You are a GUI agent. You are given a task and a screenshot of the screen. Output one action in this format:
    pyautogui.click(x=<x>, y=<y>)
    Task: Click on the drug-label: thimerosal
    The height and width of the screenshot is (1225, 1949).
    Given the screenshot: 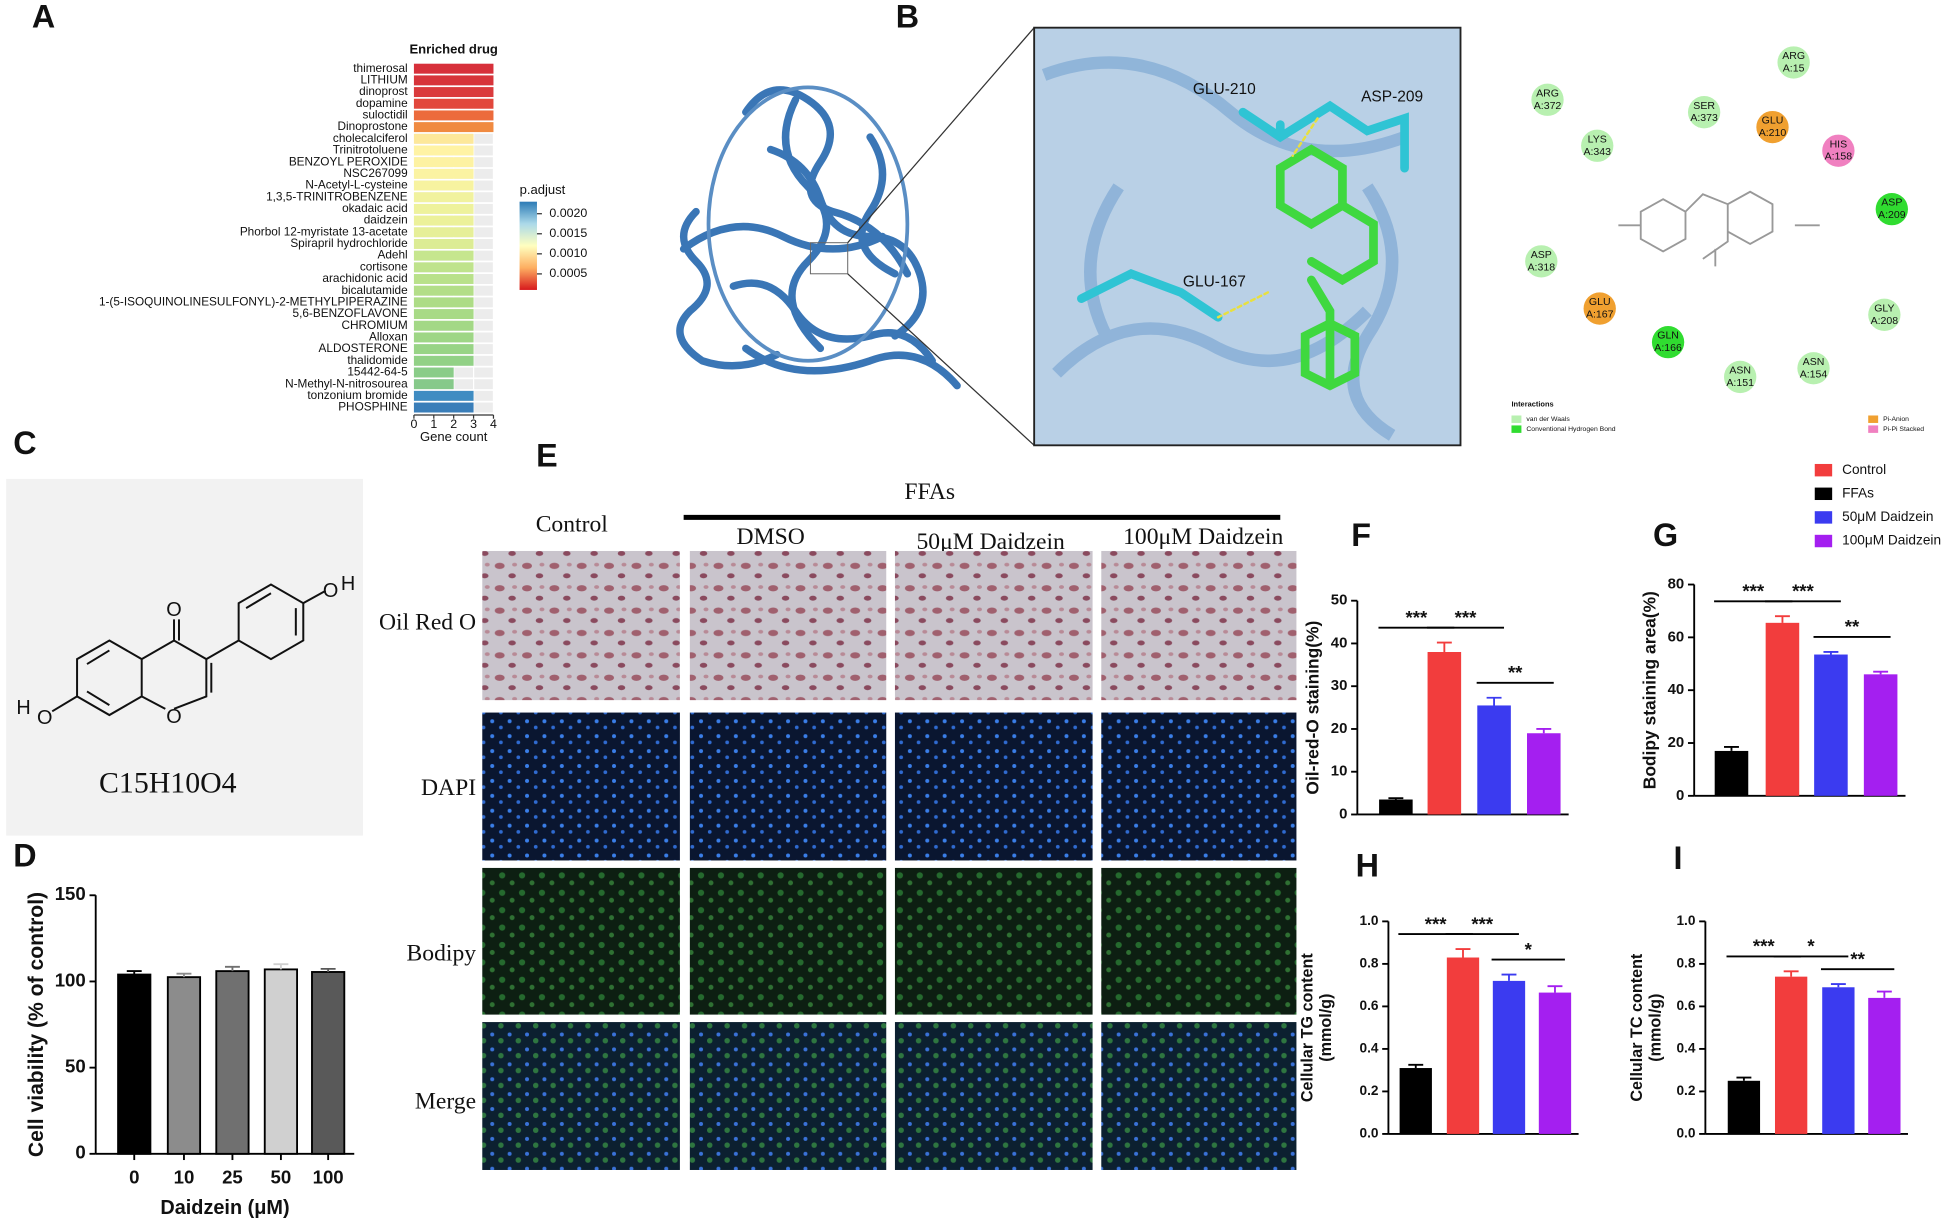 What is the action you would take?
    pyautogui.click(x=380, y=68)
    